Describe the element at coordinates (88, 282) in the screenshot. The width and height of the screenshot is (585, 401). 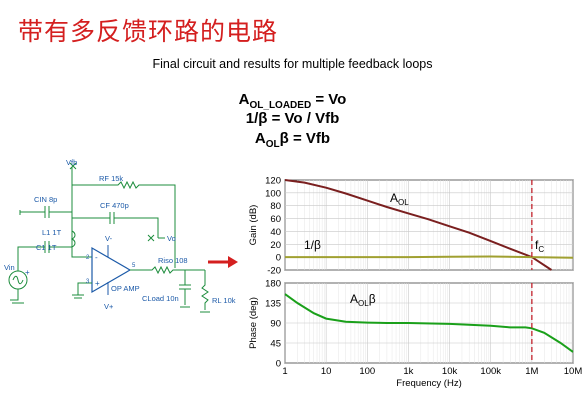
I see `label-pin3: 3` at that location.